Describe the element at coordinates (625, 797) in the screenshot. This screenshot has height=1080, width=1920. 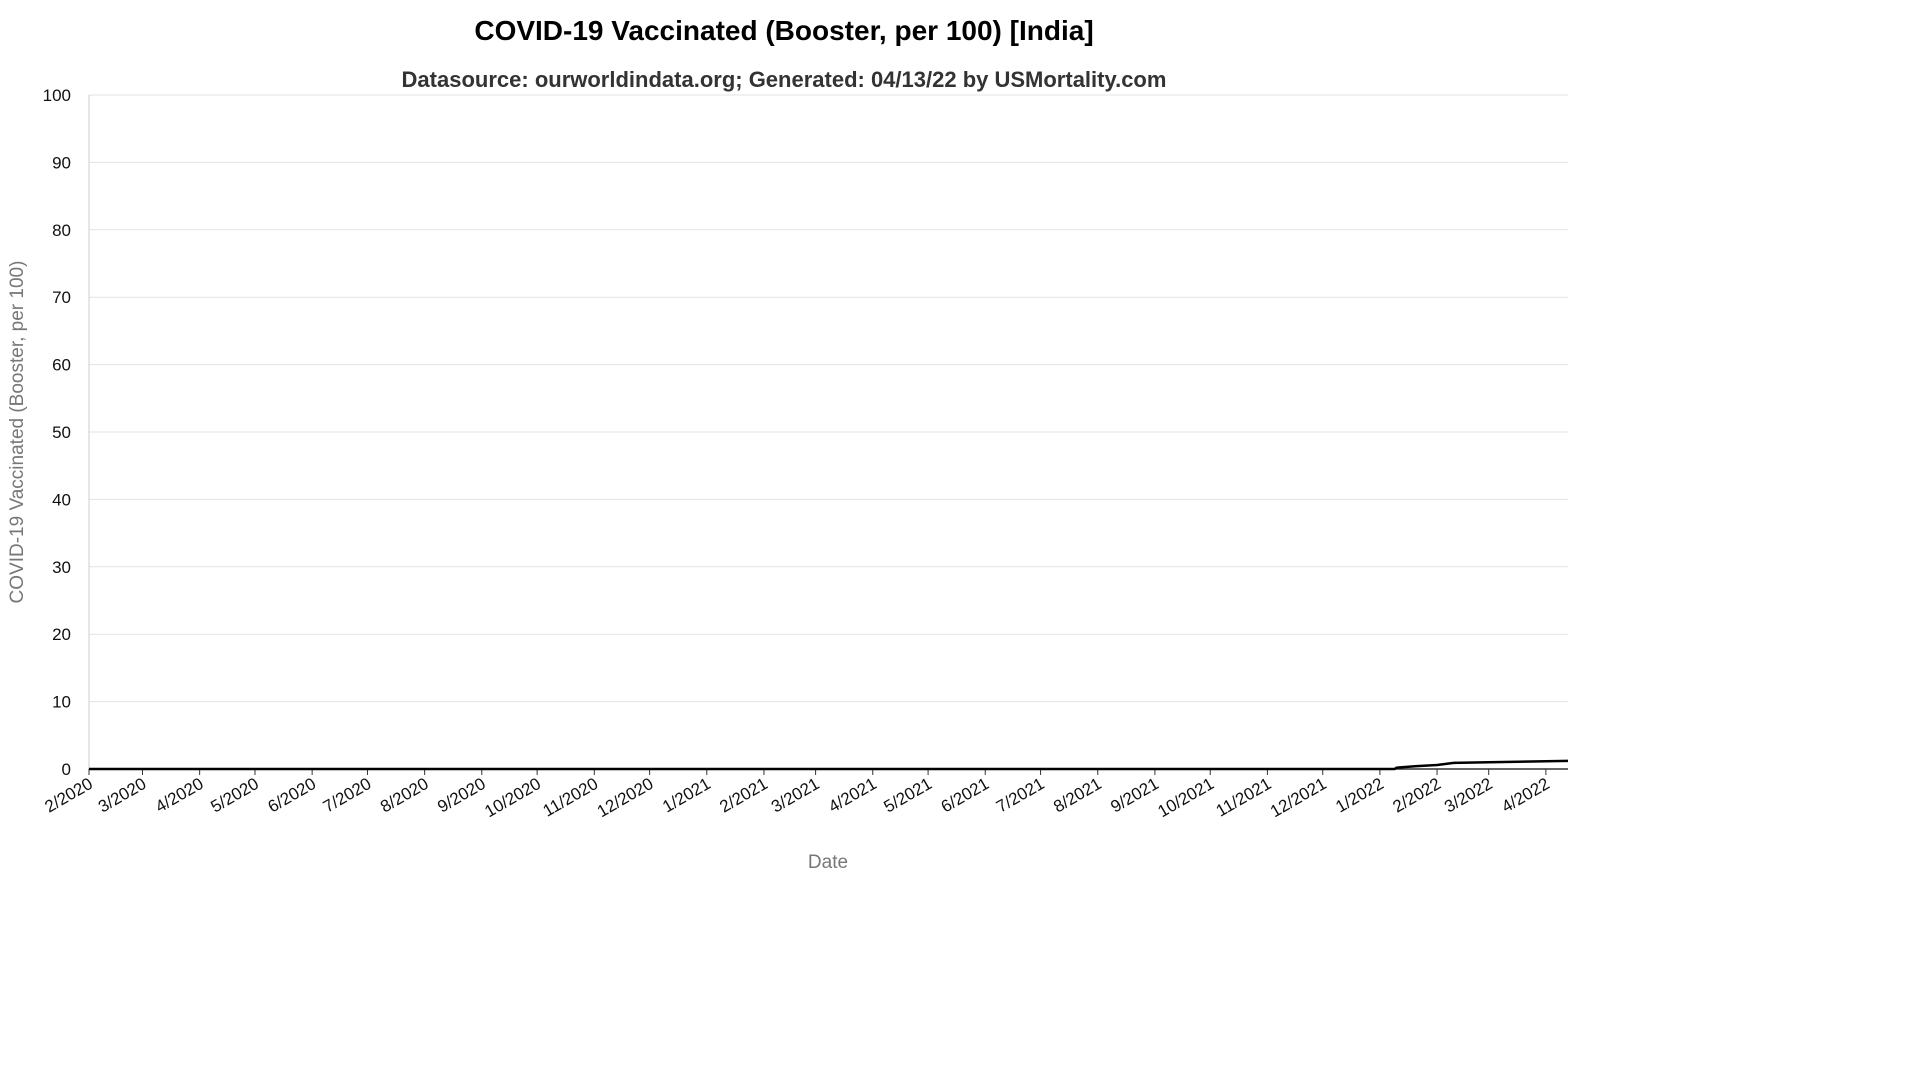
I see `x-tick-label: 12/2020` at that location.